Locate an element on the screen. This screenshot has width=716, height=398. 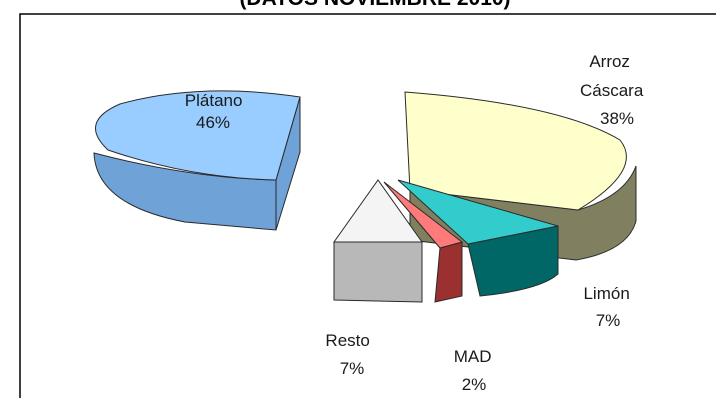
pie-slice-platano is located at coordinates (197, 160).